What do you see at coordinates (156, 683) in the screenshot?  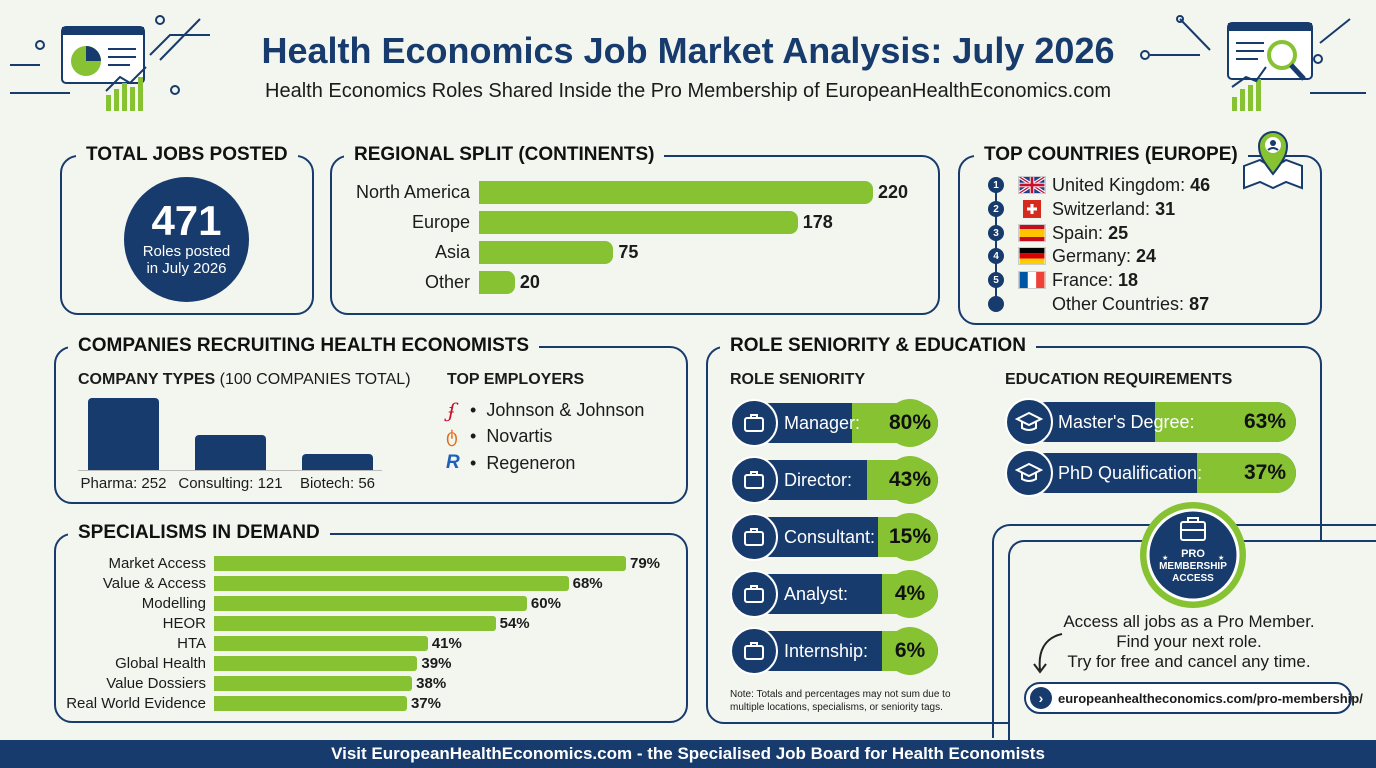 I see `specialism-label: Value Dossiers` at bounding box center [156, 683].